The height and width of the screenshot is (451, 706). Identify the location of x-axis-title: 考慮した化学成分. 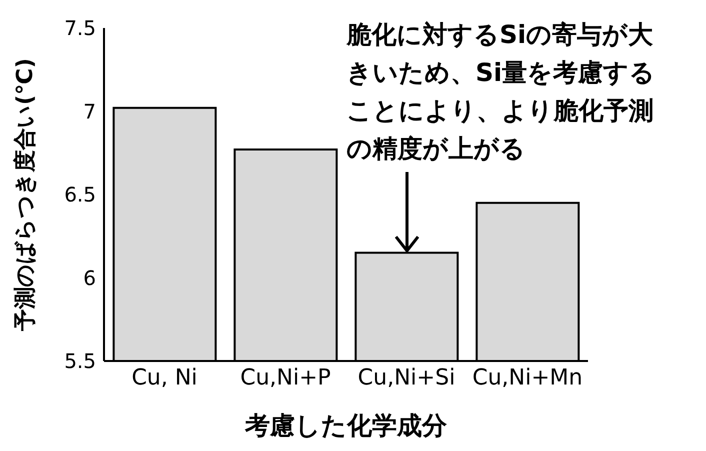
(346, 425).